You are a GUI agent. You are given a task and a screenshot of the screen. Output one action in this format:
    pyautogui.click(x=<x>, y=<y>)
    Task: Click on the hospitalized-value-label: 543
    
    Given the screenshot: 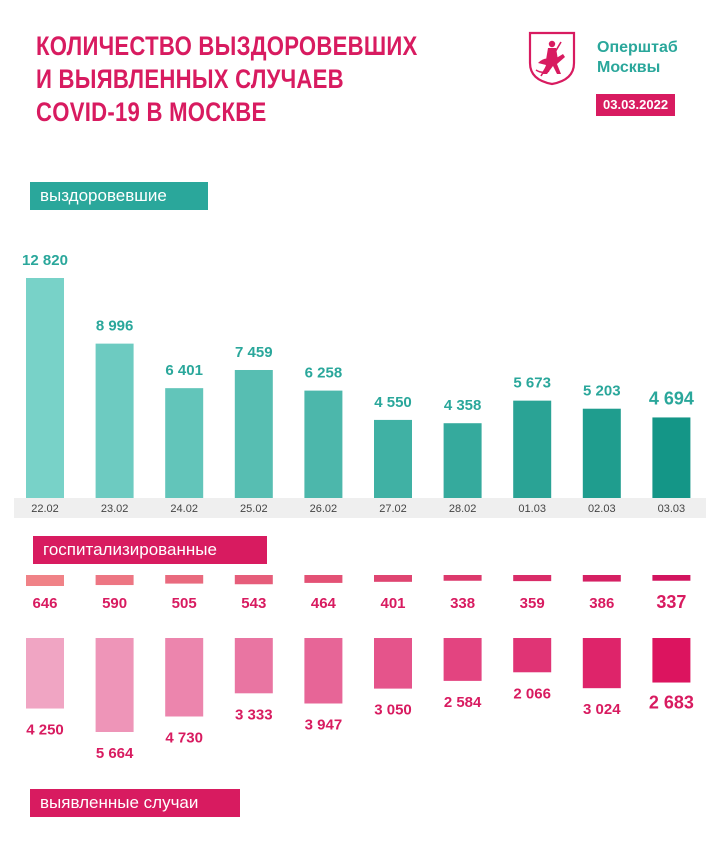 What is the action you would take?
    pyautogui.click(x=253, y=603)
    